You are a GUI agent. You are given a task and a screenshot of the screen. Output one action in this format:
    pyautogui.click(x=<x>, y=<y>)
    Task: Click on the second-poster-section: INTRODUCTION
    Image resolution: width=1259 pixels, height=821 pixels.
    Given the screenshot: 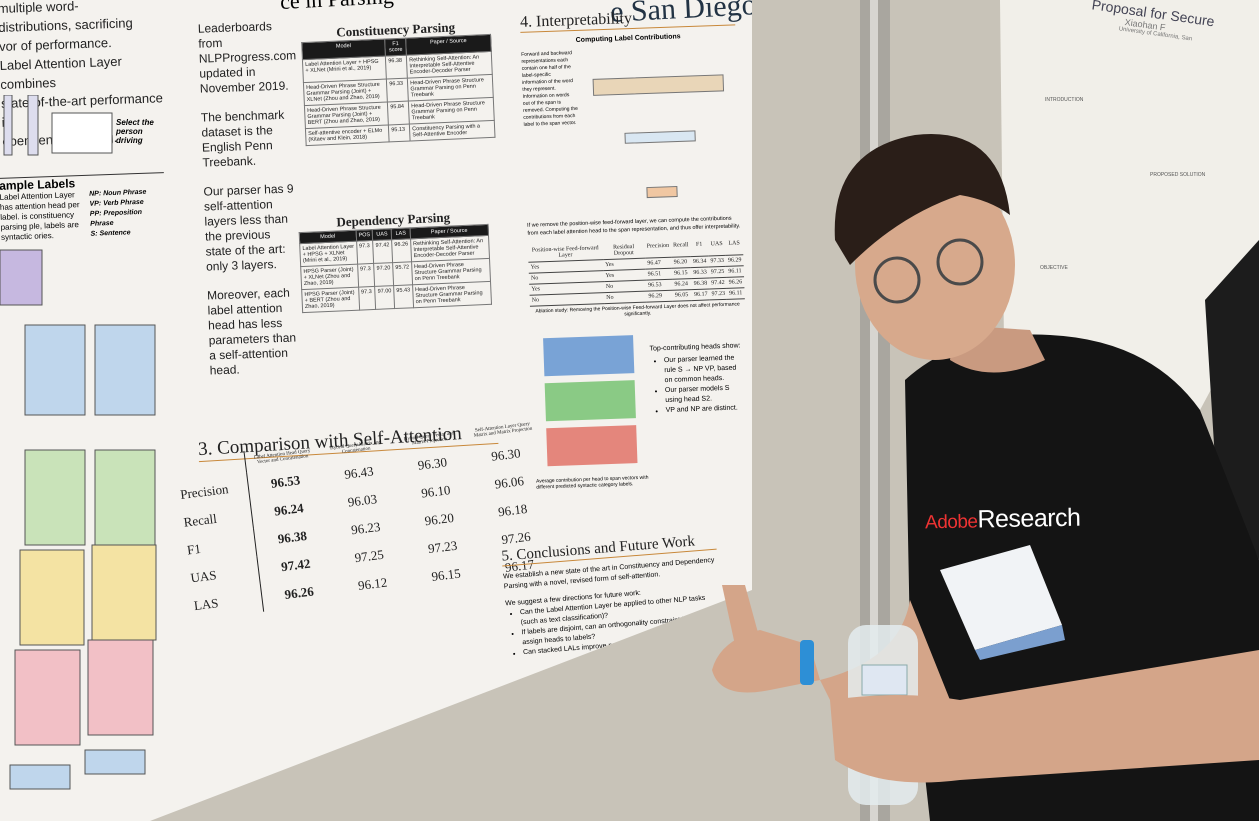 What is the action you would take?
    pyautogui.click(x=1064, y=100)
    